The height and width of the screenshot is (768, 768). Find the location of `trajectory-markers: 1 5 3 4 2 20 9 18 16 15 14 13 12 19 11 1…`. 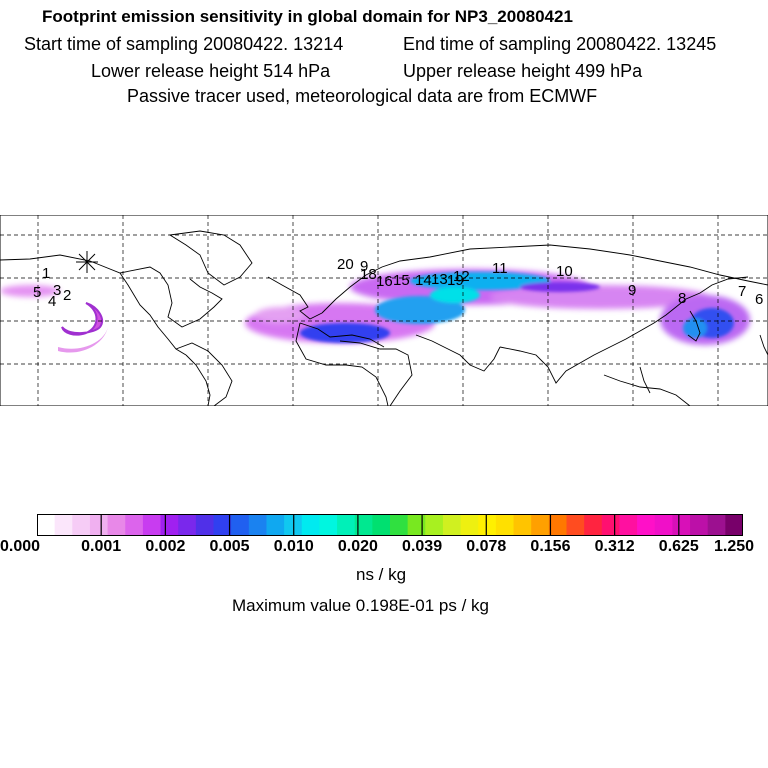

trajectory-markers: 1 5 3 4 2 20 9 18 16 15 14 13 12 19 11 1… is located at coordinates (398, 283).